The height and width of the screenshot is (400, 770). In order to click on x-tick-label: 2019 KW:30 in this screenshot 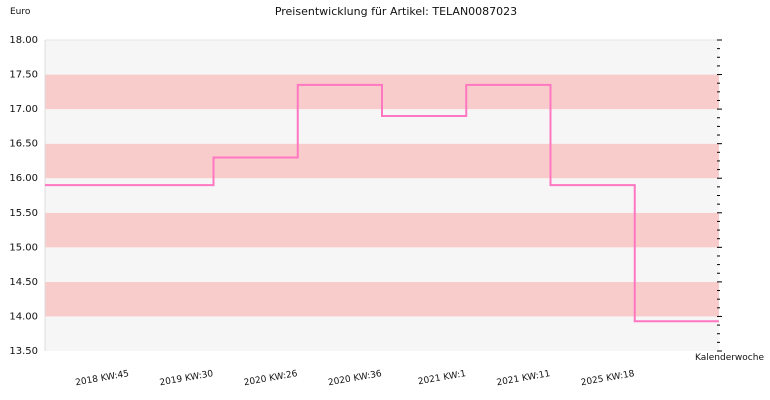, I will do `click(186, 378)`.